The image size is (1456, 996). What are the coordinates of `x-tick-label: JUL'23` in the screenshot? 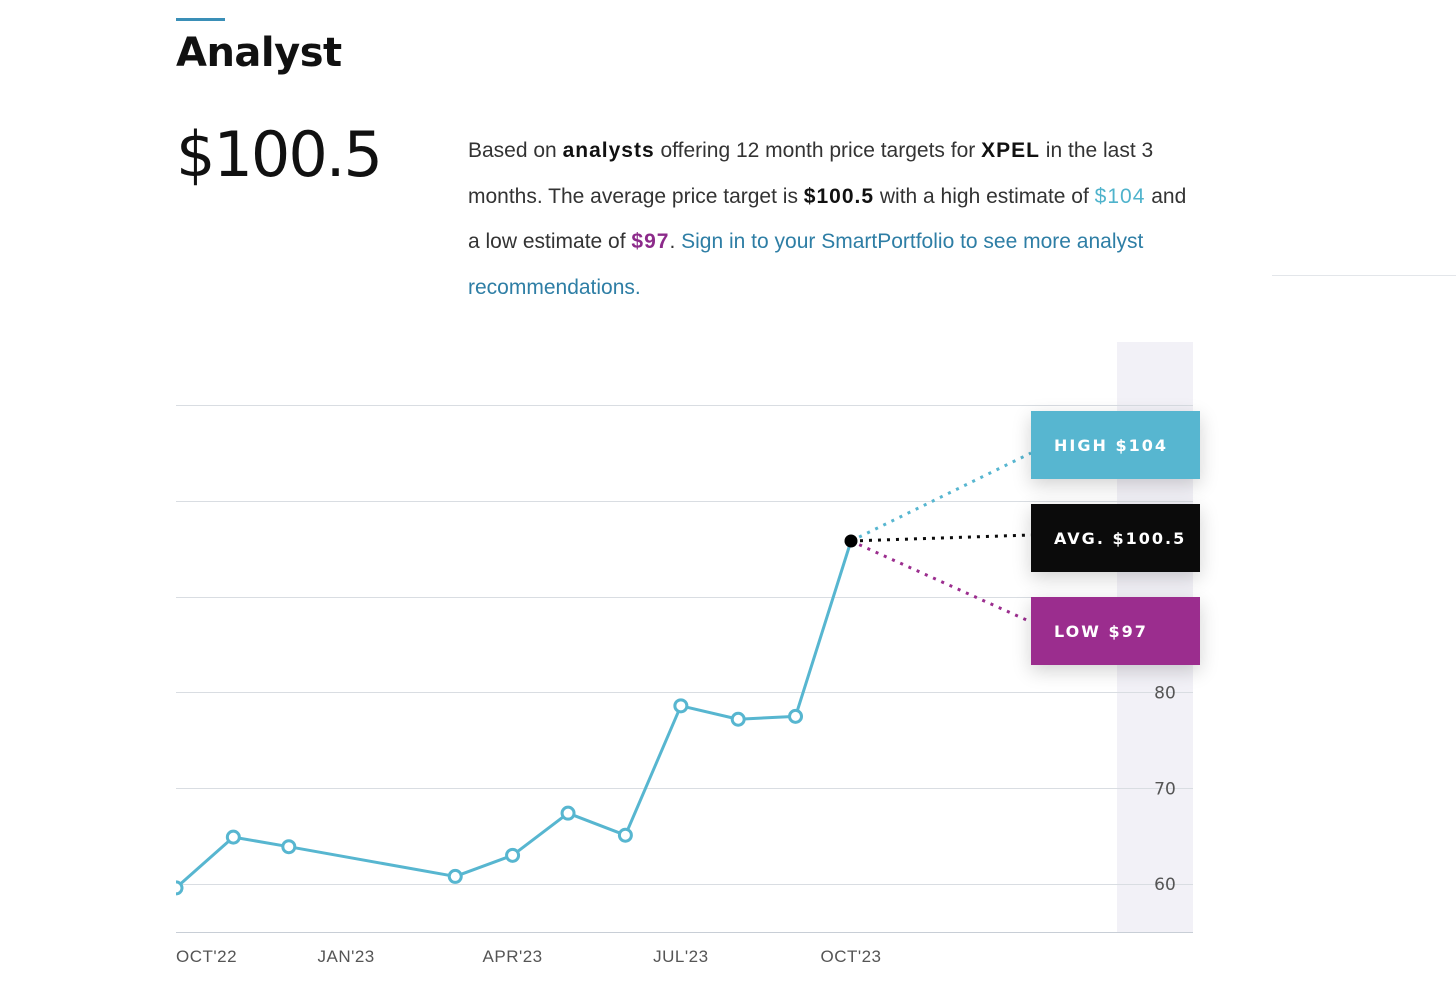 It's located at (680, 956).